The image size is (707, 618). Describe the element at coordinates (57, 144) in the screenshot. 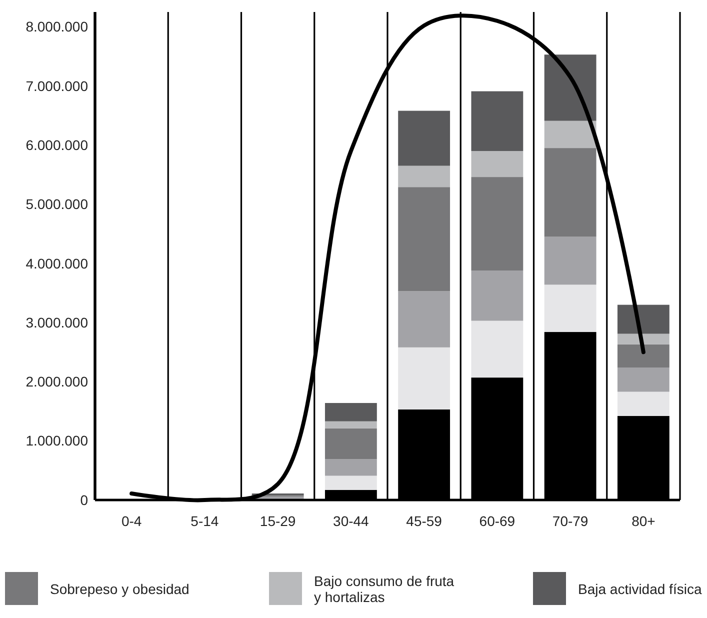

I see `y-tick-label: 6.000.000` at that location.